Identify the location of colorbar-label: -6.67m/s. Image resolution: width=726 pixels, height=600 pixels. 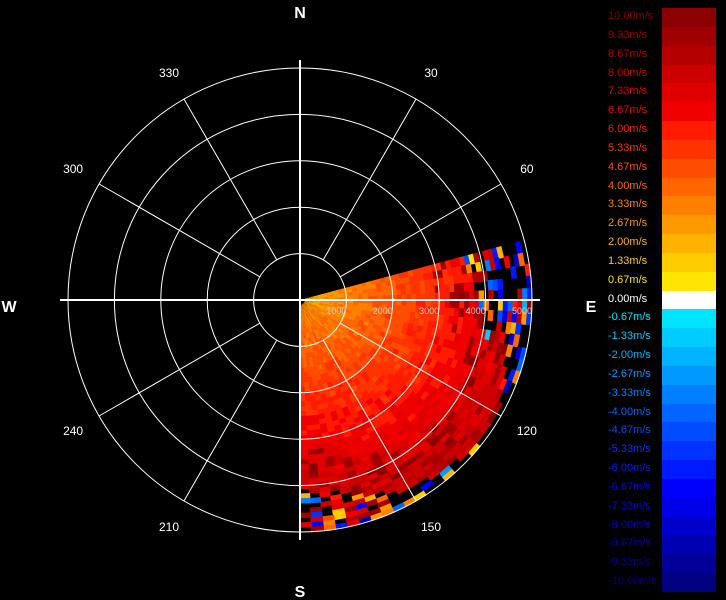
(629, 486).